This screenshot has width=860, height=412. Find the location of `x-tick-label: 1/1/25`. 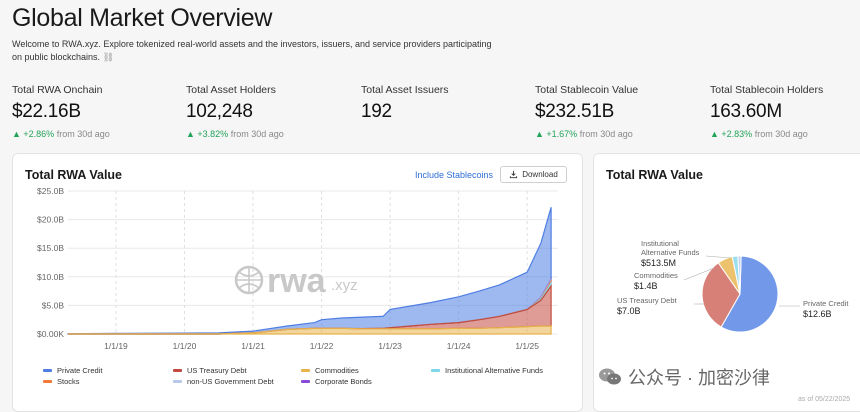

x-tick-label: 1/1/25 is located at coordinates (527, 346).